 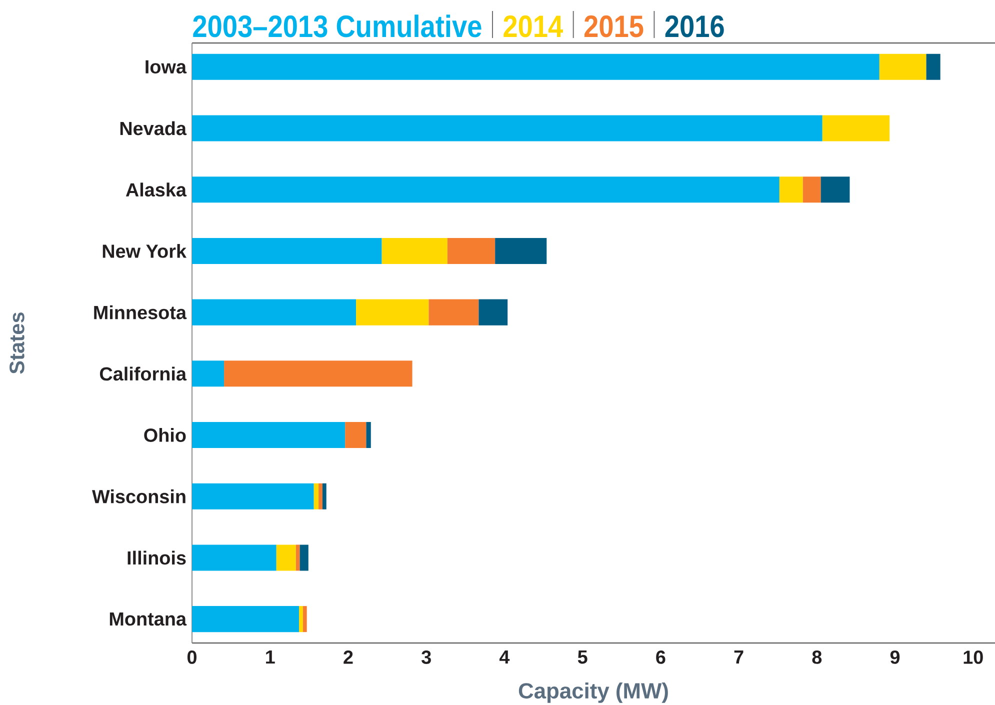 I want to click on x-tick-label: 2, so click(x=348, y=657).